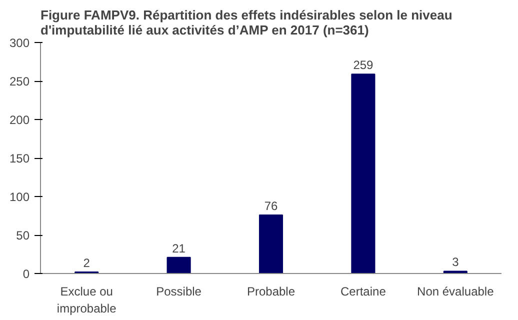  What do you see at coordinates (19, 197) in the screenshot?
I see `y-tick-label: 100` at bounding box center [19, 197].